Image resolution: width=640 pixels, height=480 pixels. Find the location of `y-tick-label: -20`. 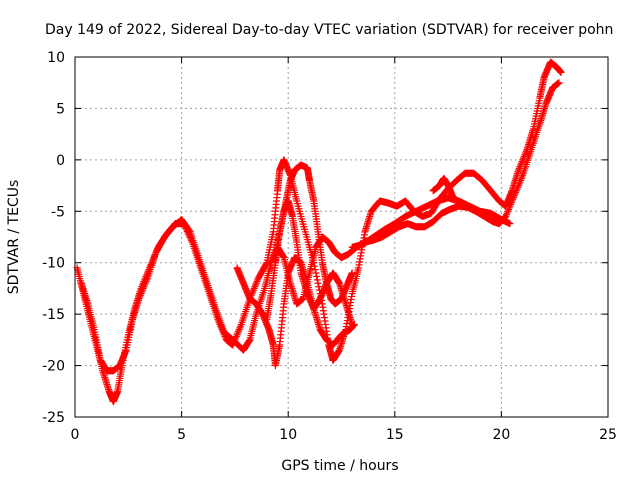

y-tick-label: -20 is located at coordinates (53, 367).